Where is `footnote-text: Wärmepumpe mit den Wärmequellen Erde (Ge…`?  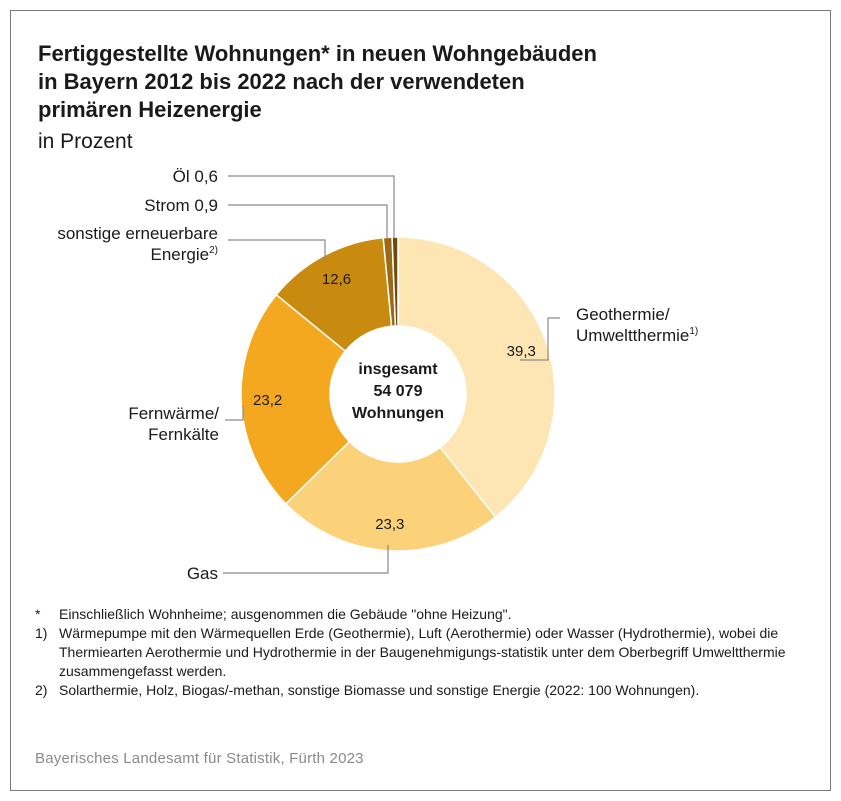 footnote-text: Wärmepumpe mit den Wärmequellen Erde (Ge… is located at coordinates (422, 652).